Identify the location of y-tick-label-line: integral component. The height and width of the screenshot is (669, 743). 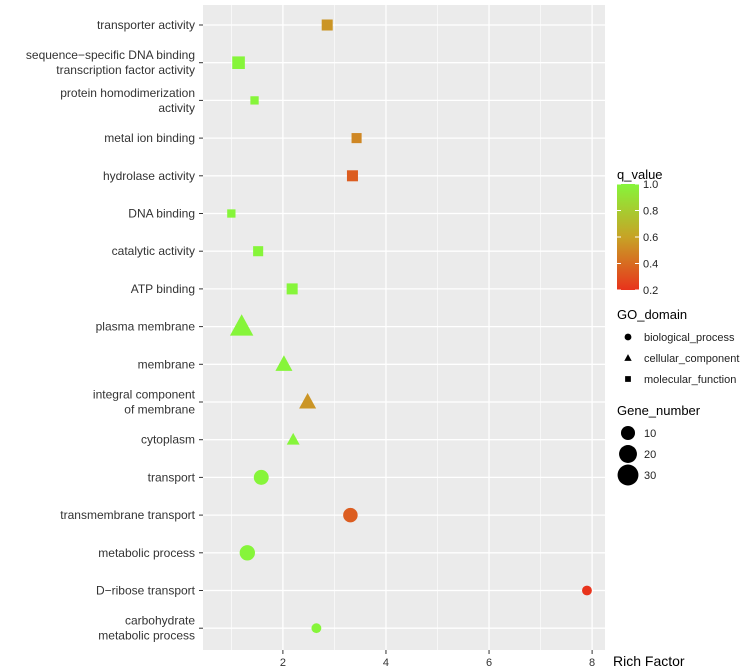
(144, 395).